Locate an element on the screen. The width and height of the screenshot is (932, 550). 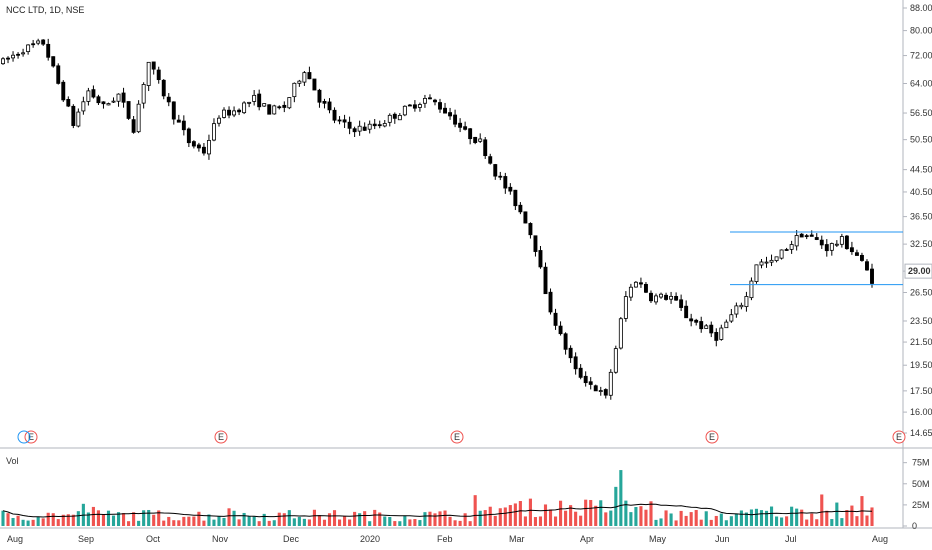
price-tick-label: 32.50 is located at coordinates (921, 244).